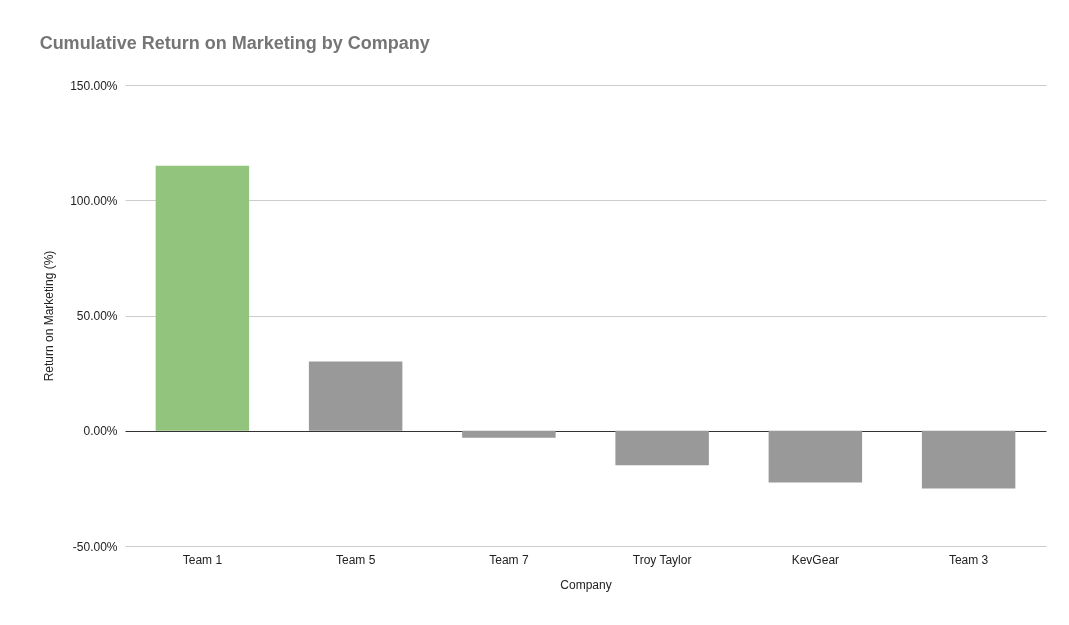 This screenshot has width=1069, height=625. Describe the element at coordinates (968, 559) in the screenshot. I see `x-tick-label: Team 3` at that location.